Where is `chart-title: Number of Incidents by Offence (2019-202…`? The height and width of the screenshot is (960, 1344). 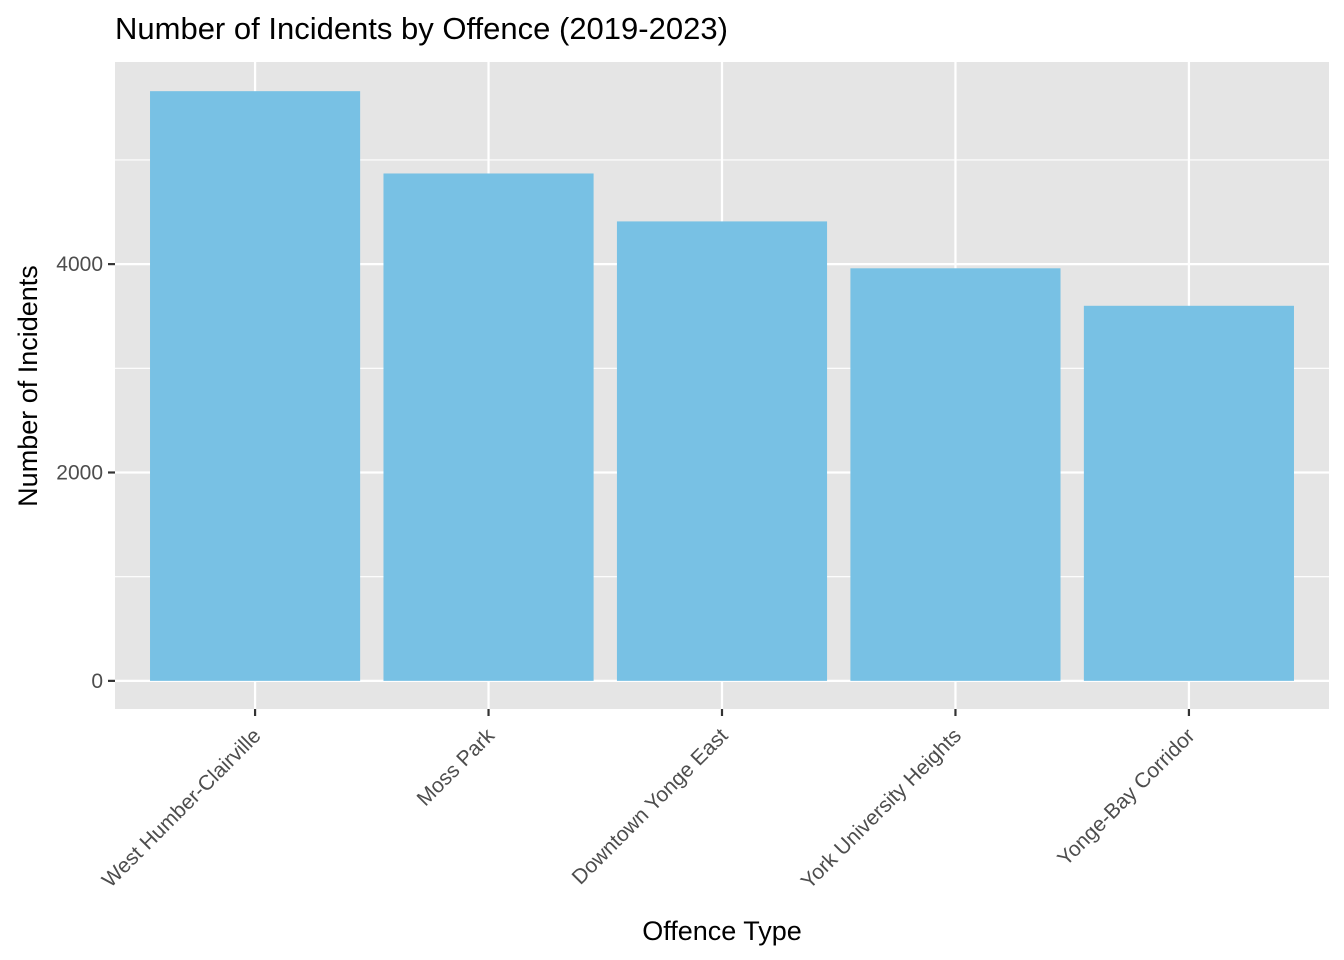 chart-title: Number of Incidents by Offence (2019-202… is located at coordinates (421, 28).